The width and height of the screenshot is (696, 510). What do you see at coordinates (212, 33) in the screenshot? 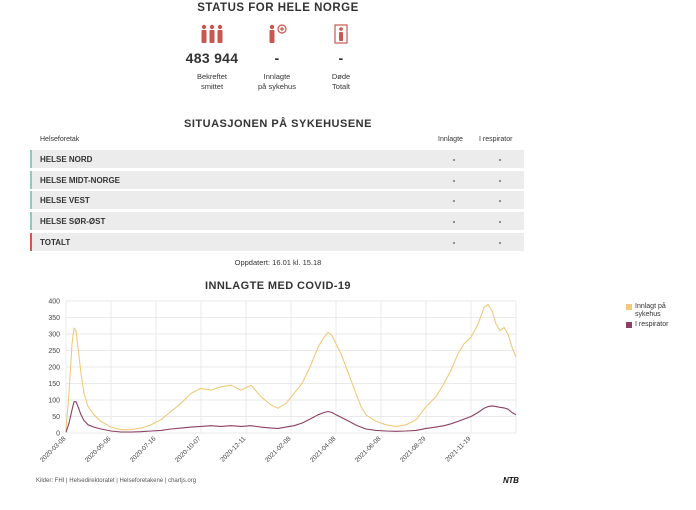
I see `people-group-icon` at bounding box center [212, 33].